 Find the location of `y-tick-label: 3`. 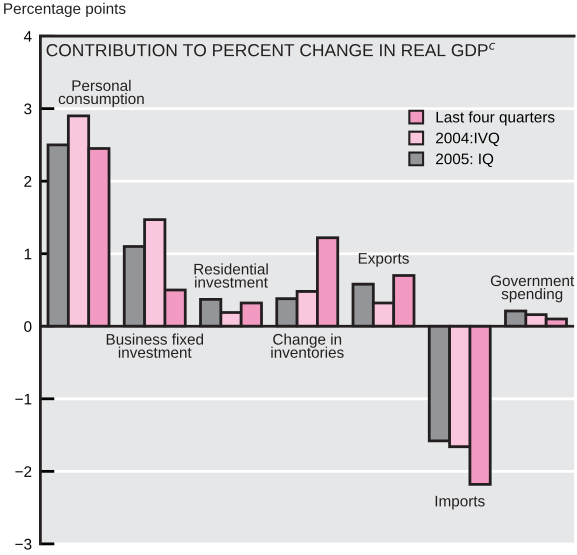

y-tick-label: 3 is located at coordinates (28, 108).